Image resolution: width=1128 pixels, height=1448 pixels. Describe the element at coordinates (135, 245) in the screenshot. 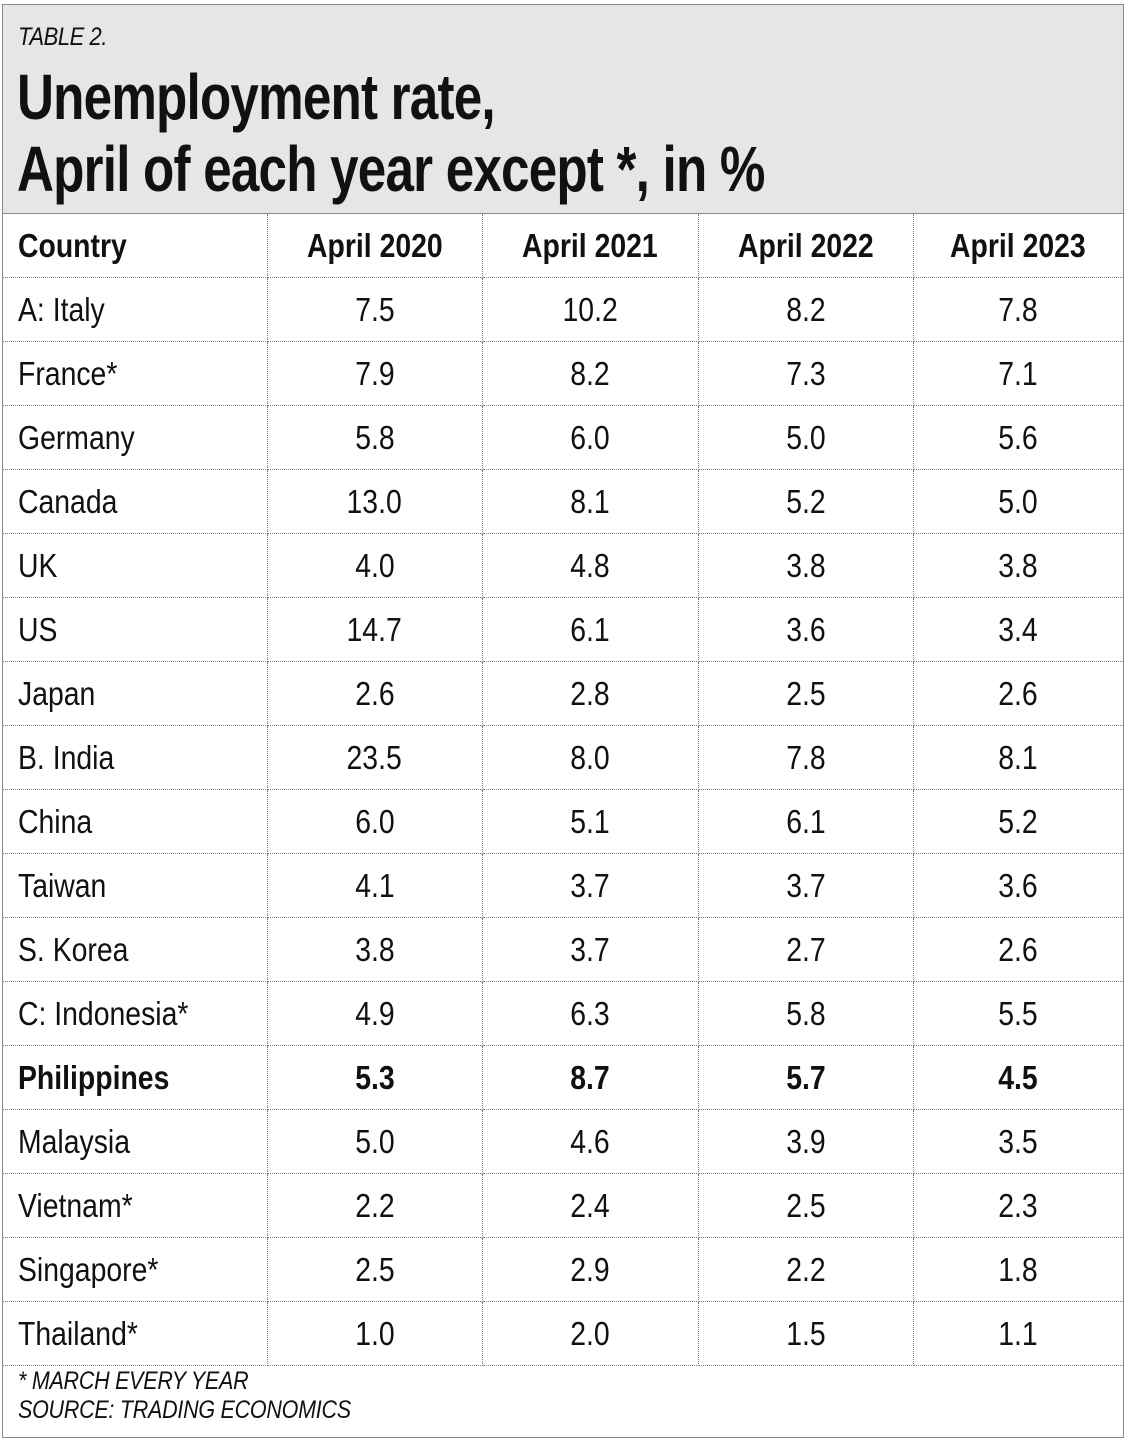

I see `column-header-country: Country` at that location.